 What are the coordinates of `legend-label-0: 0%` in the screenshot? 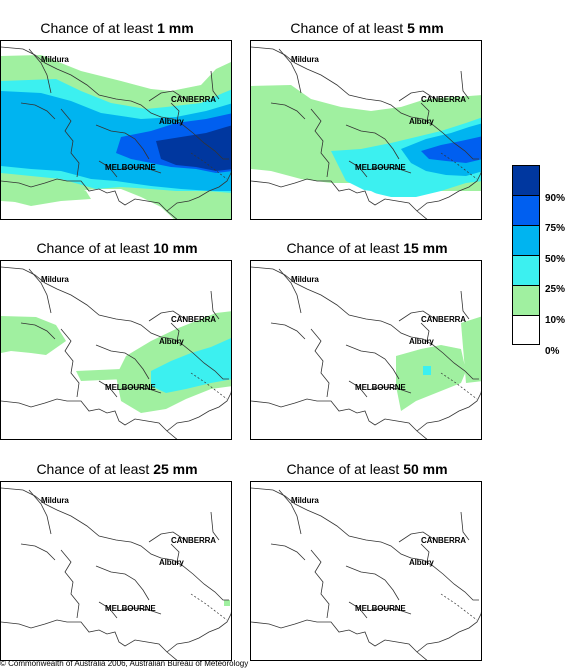 It's located at (552, 351).